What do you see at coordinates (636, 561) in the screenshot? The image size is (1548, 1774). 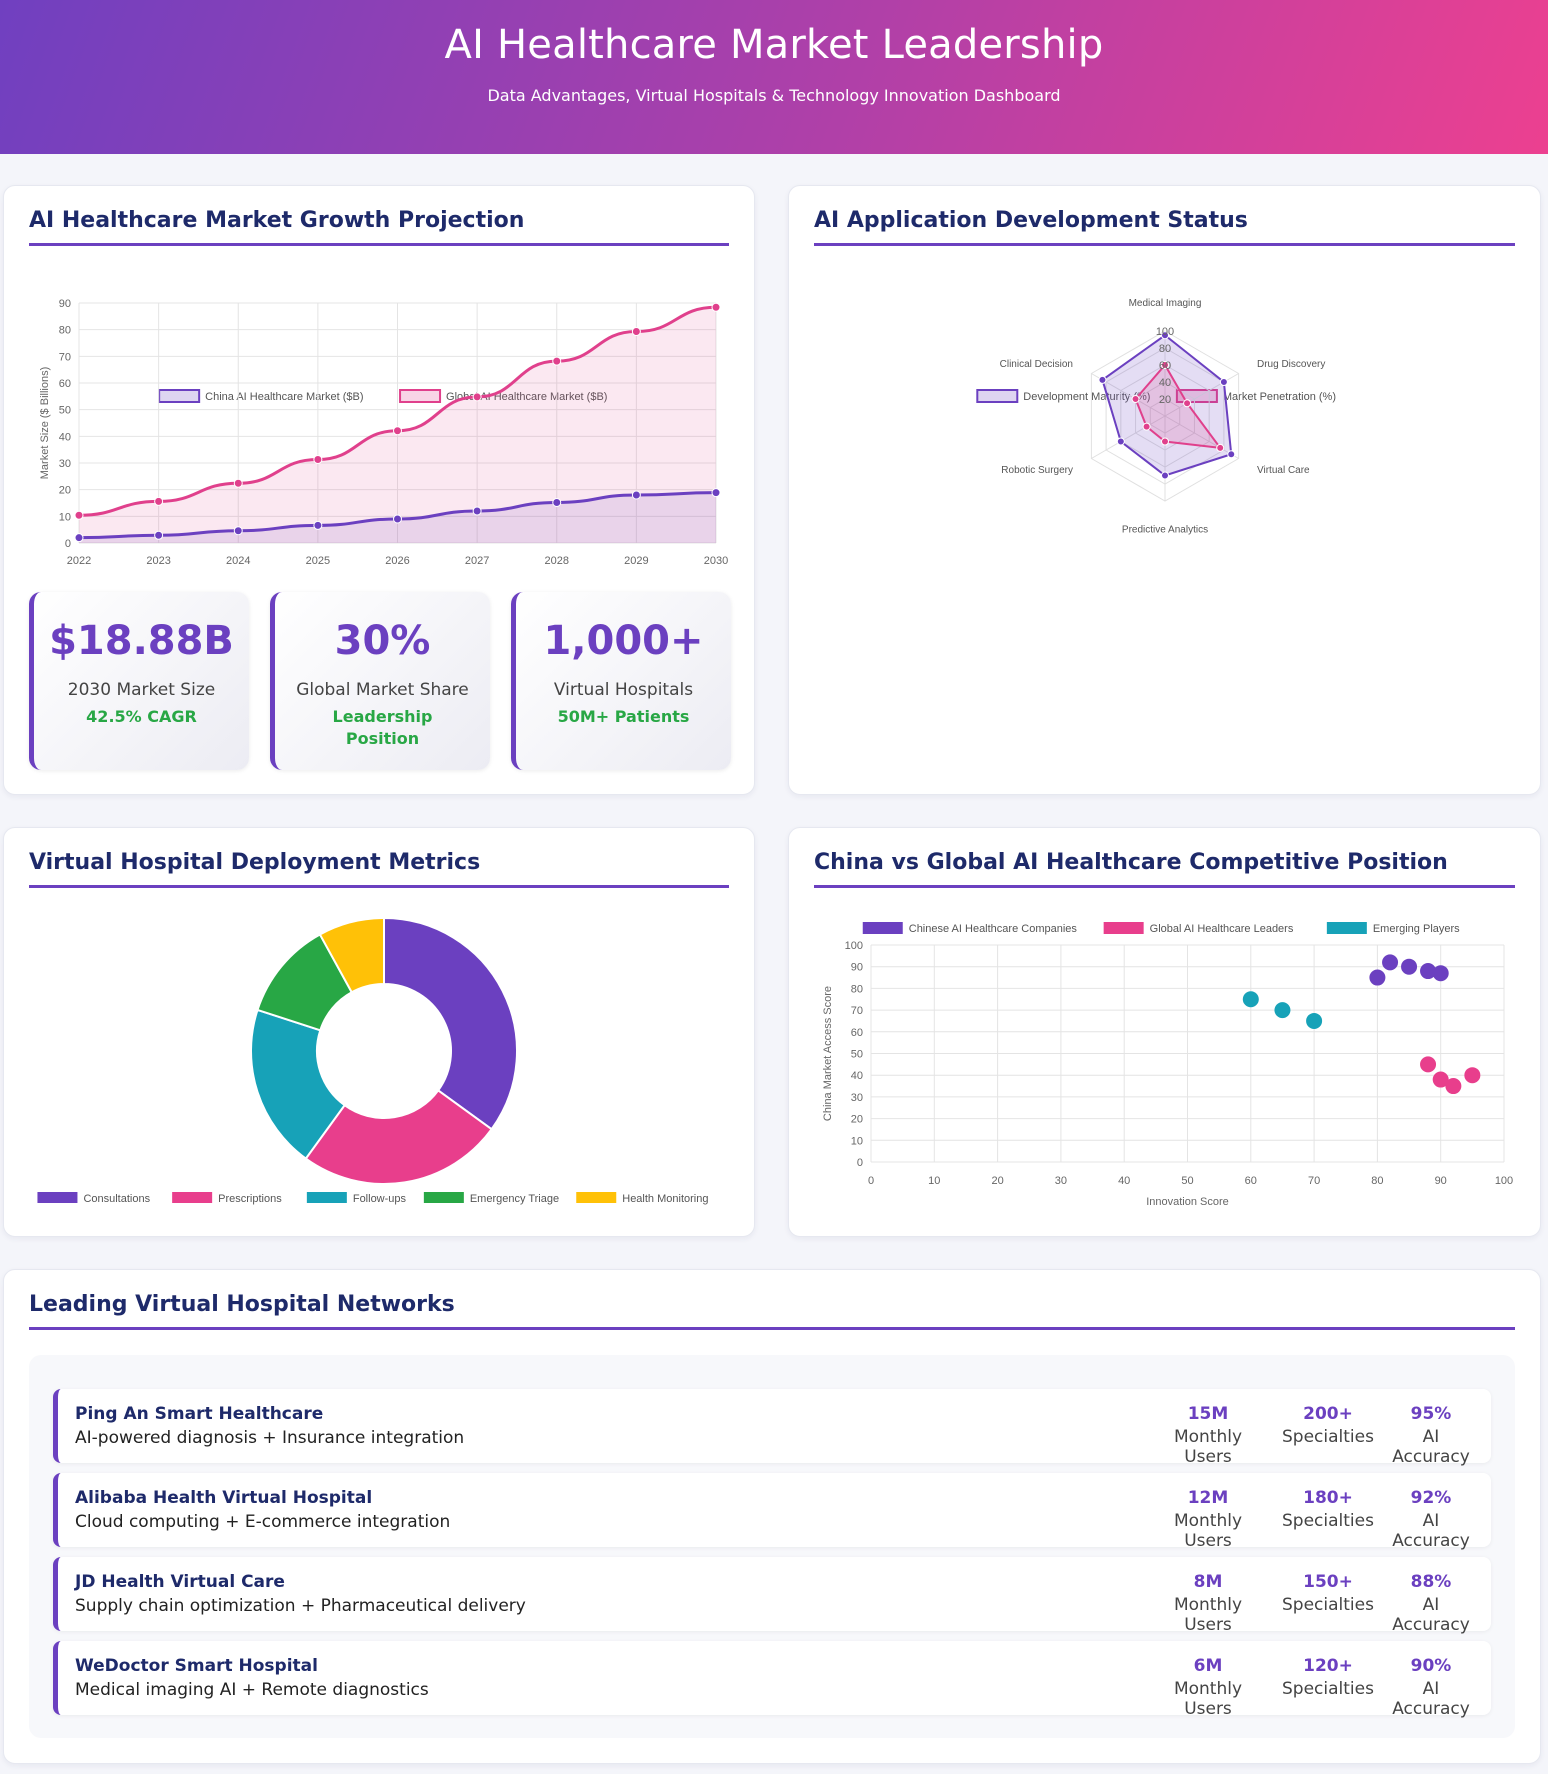 I see `x-tick-label: 2029` at bounding box center [636, 561].